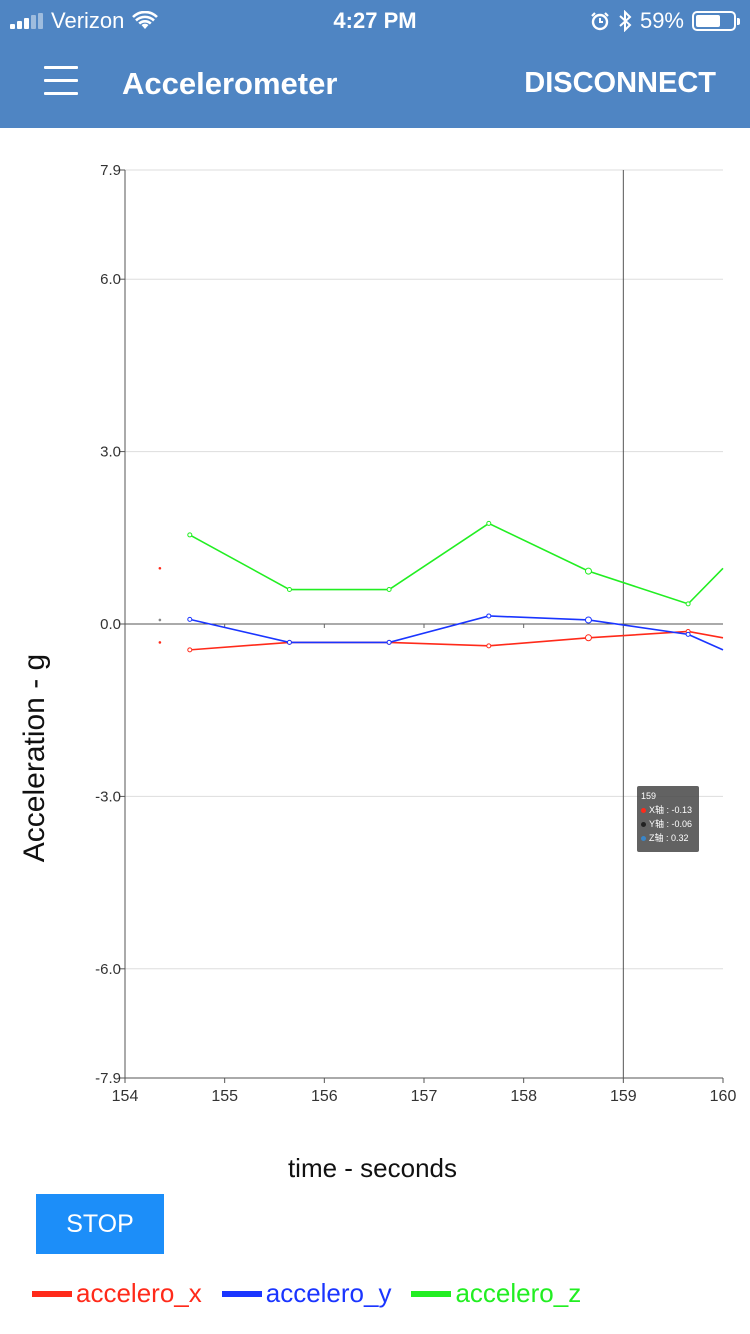 This screenshot has width=750, height=1334. Describe the element at coordinates (643, 838) in the screenshot. I see `tooltip-dot-z` at that location.